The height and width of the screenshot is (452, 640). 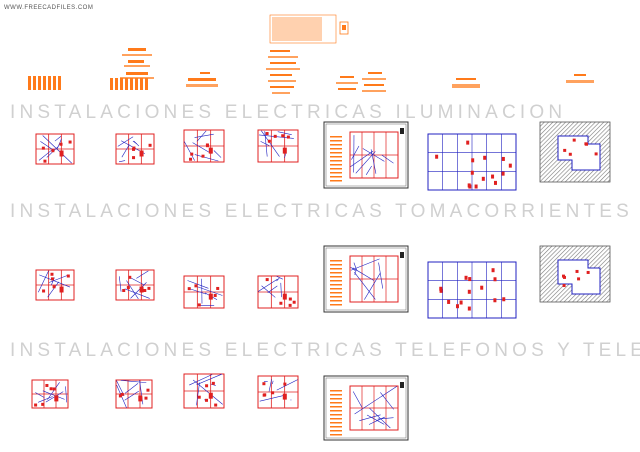 I want to click on plan-iluminacion-general, so click(x=472, y=162).